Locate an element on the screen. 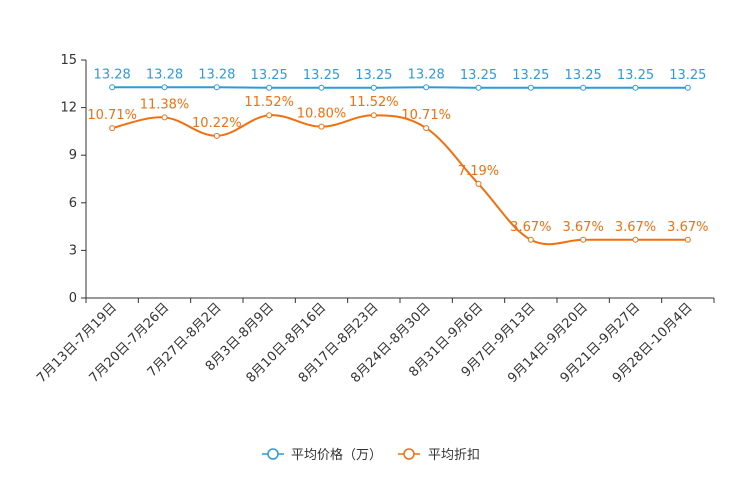 This screenshot has width=744, height=496. y-tick-label: 0 is located at coordinates (73, 298).